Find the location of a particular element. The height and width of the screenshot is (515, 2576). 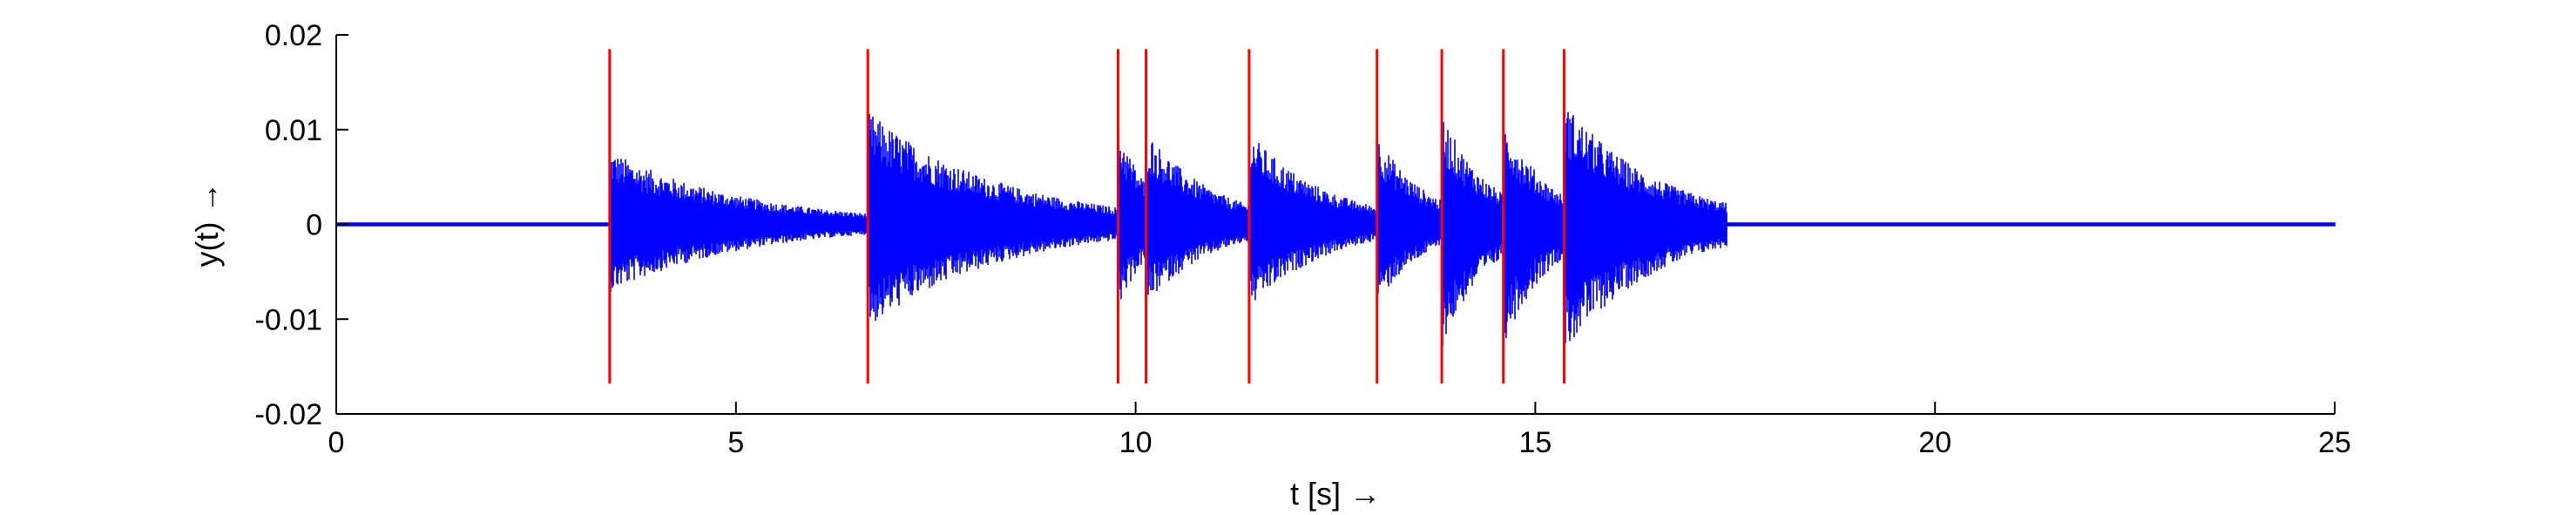

y-tick-label: 0 is located at coordinates (314, 225).